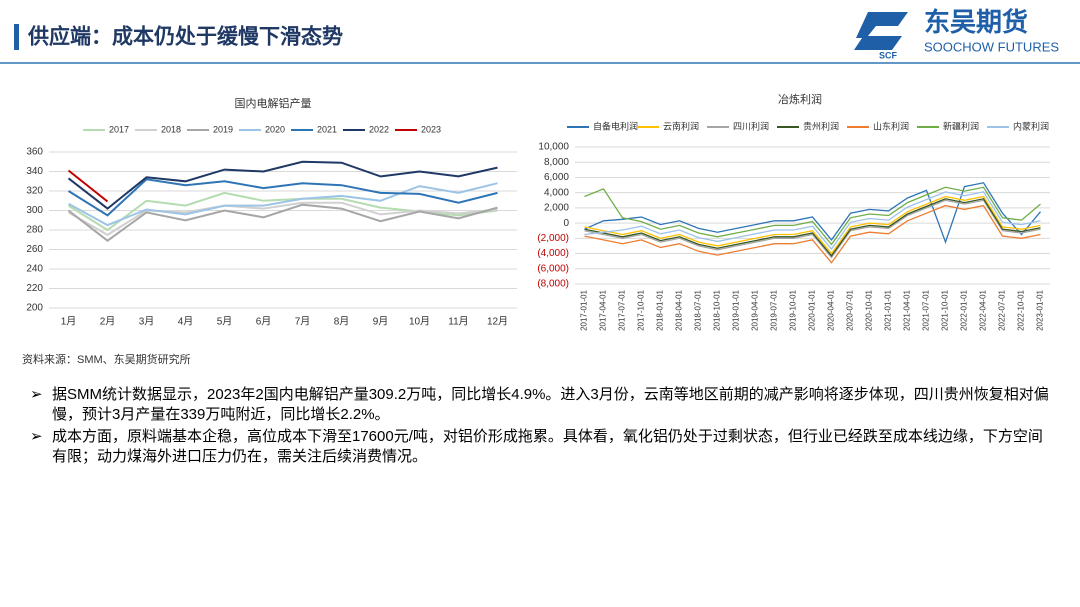  I want to click on x-tick-label: 3月, so click(147, 322).